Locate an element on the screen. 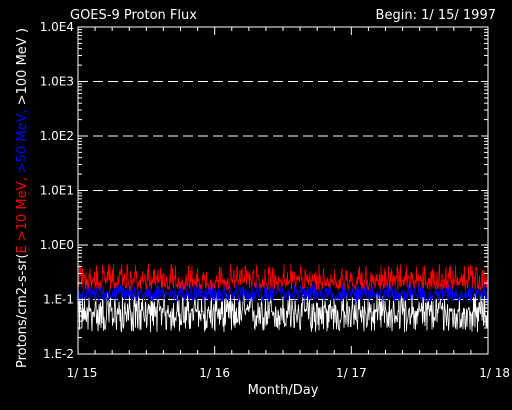 This screenshot has height=410, width=512. y-tick-label: 1.0E3 is located at coordinates (57, 82).